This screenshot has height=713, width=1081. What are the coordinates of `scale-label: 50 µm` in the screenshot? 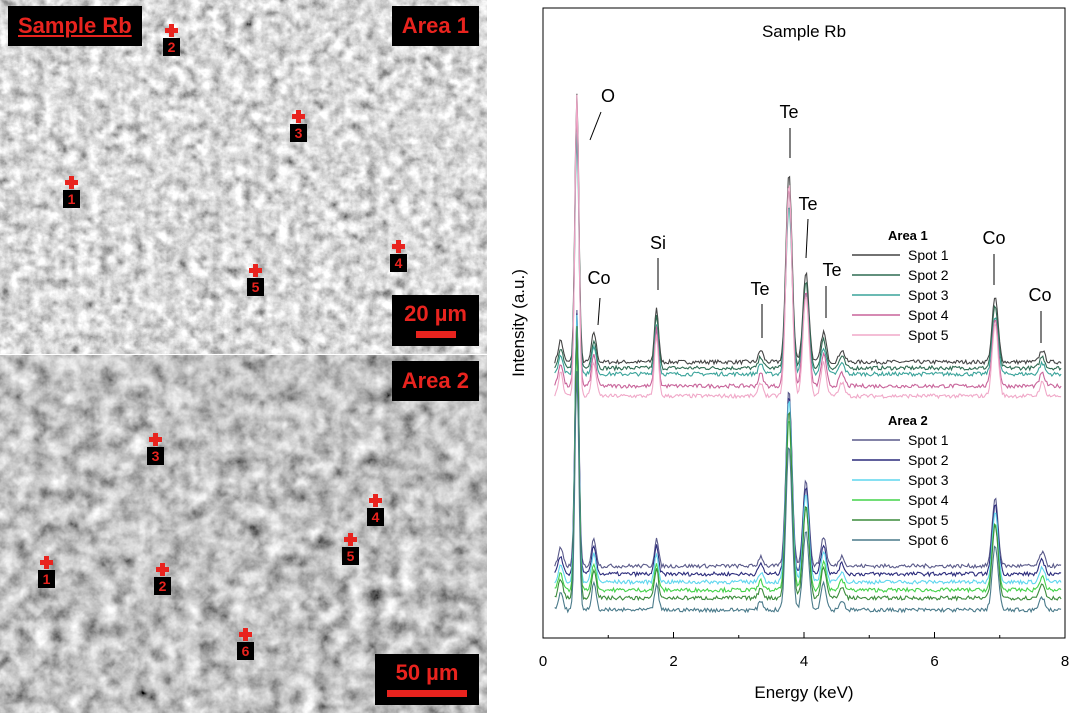 It's located at (427, 672).